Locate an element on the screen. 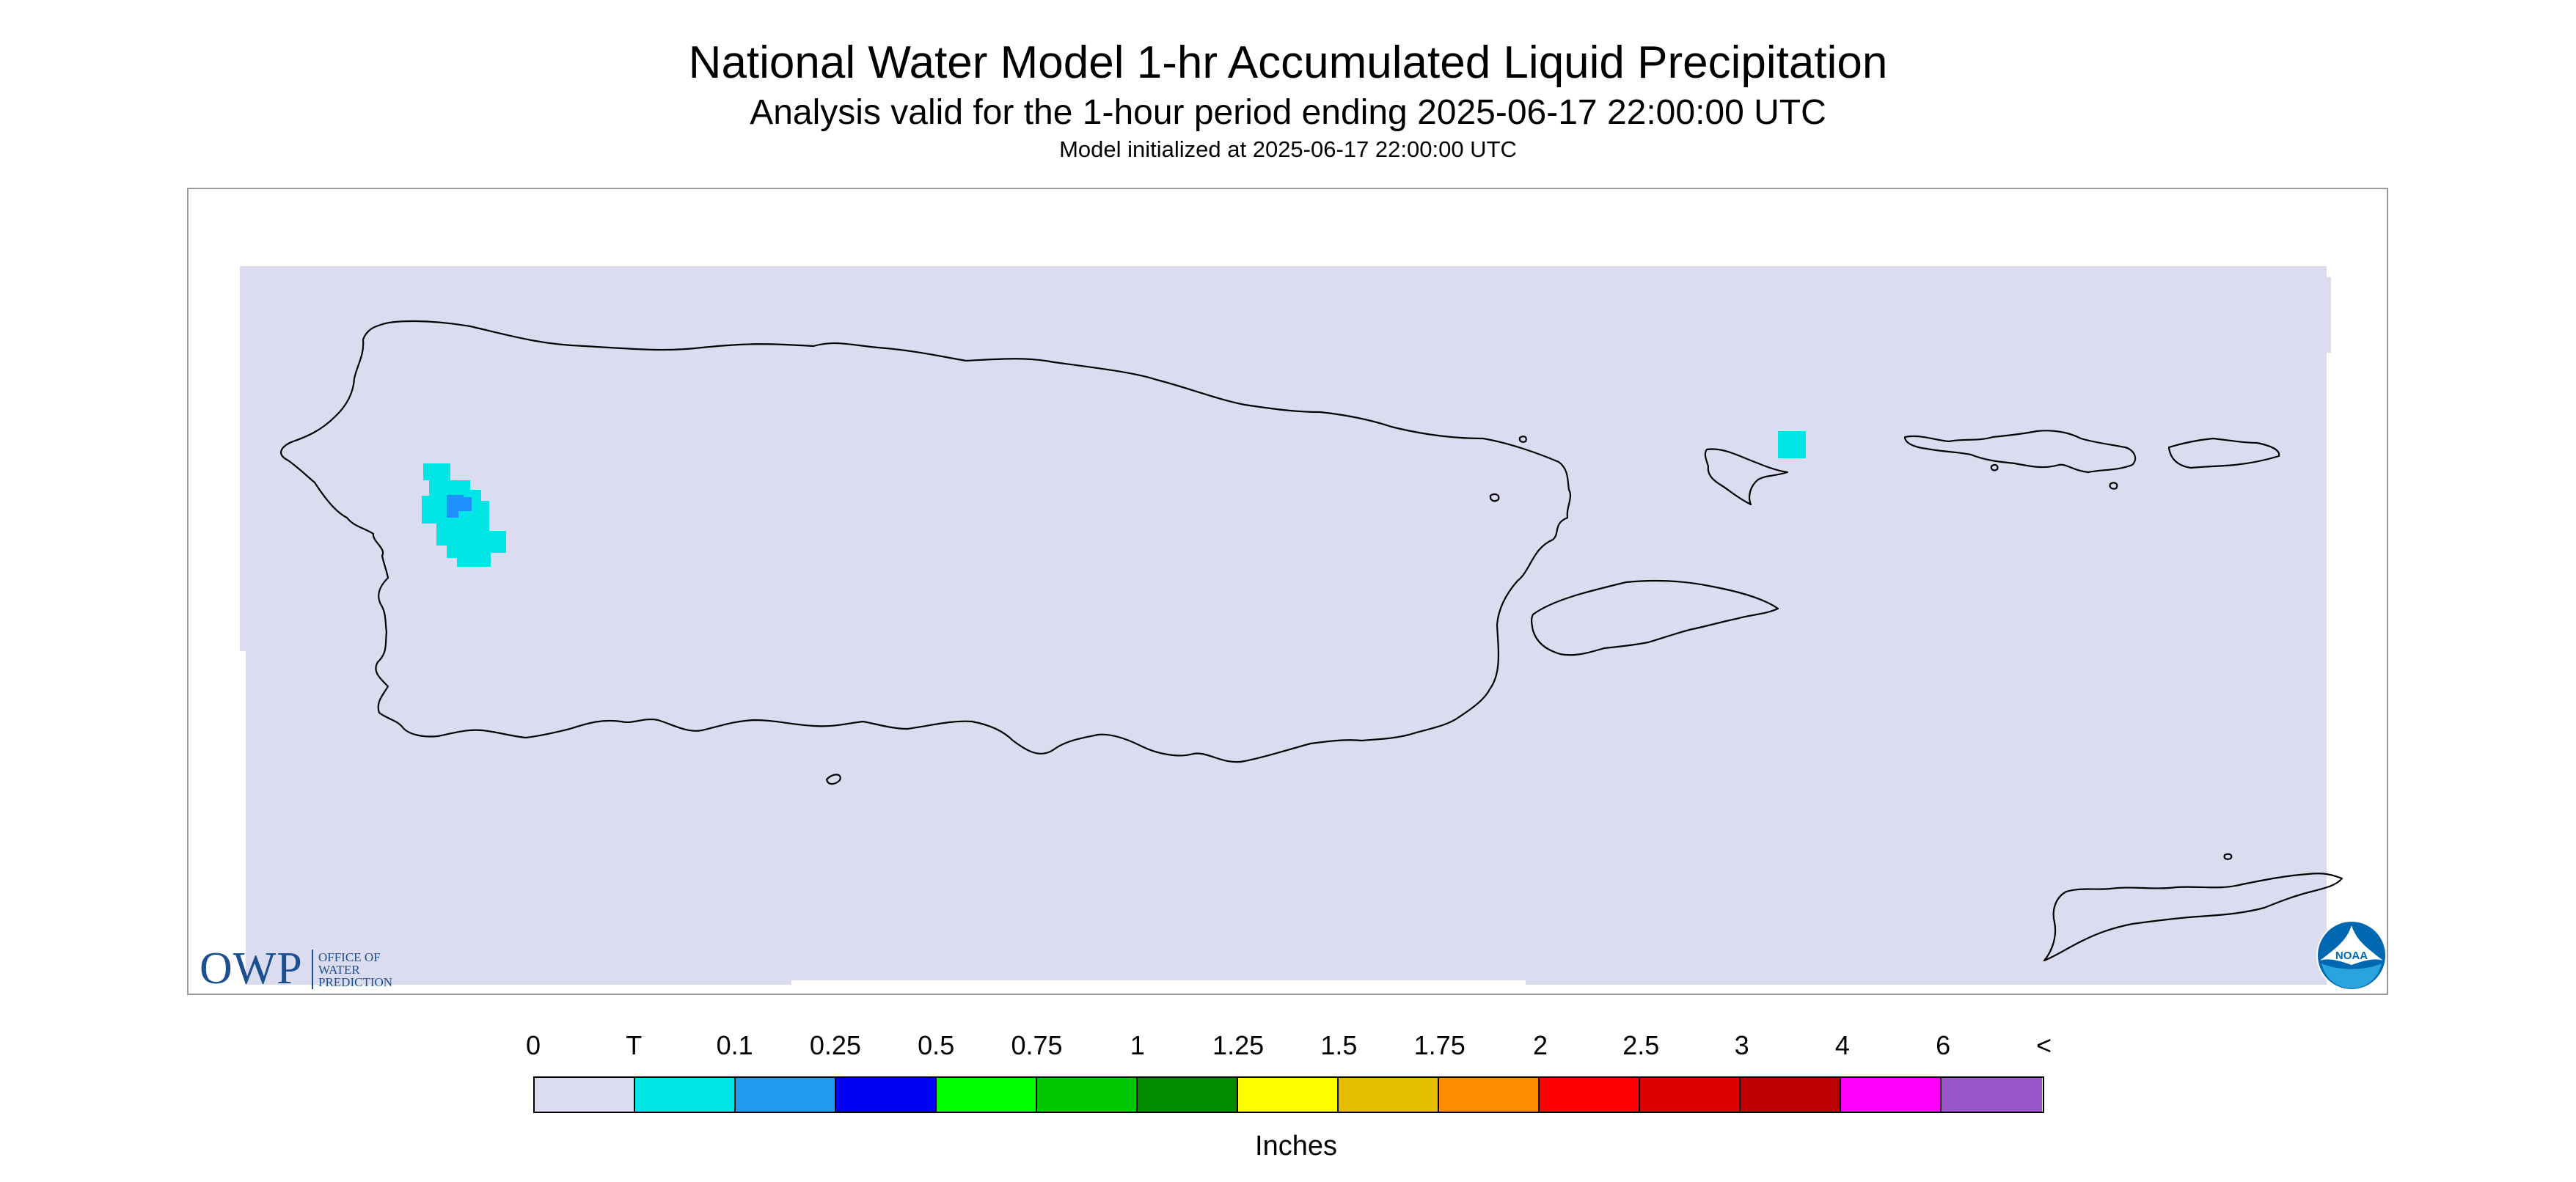 The image size is (2576, 1182). vieques-coastline is located at coordinates (1655, 617).